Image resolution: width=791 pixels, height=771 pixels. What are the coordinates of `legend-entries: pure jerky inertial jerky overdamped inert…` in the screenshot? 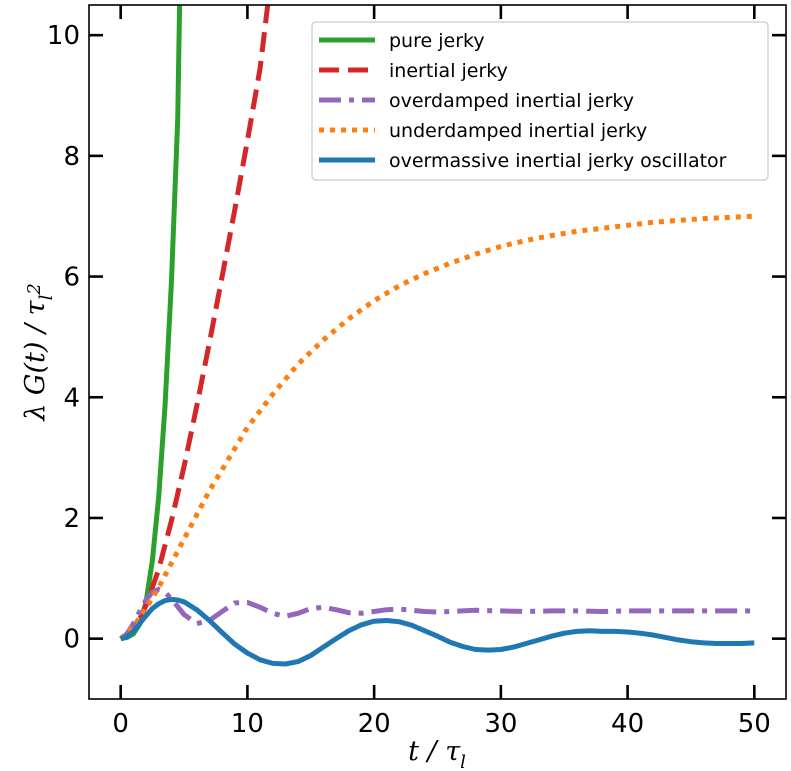 It's located at (523, 101).